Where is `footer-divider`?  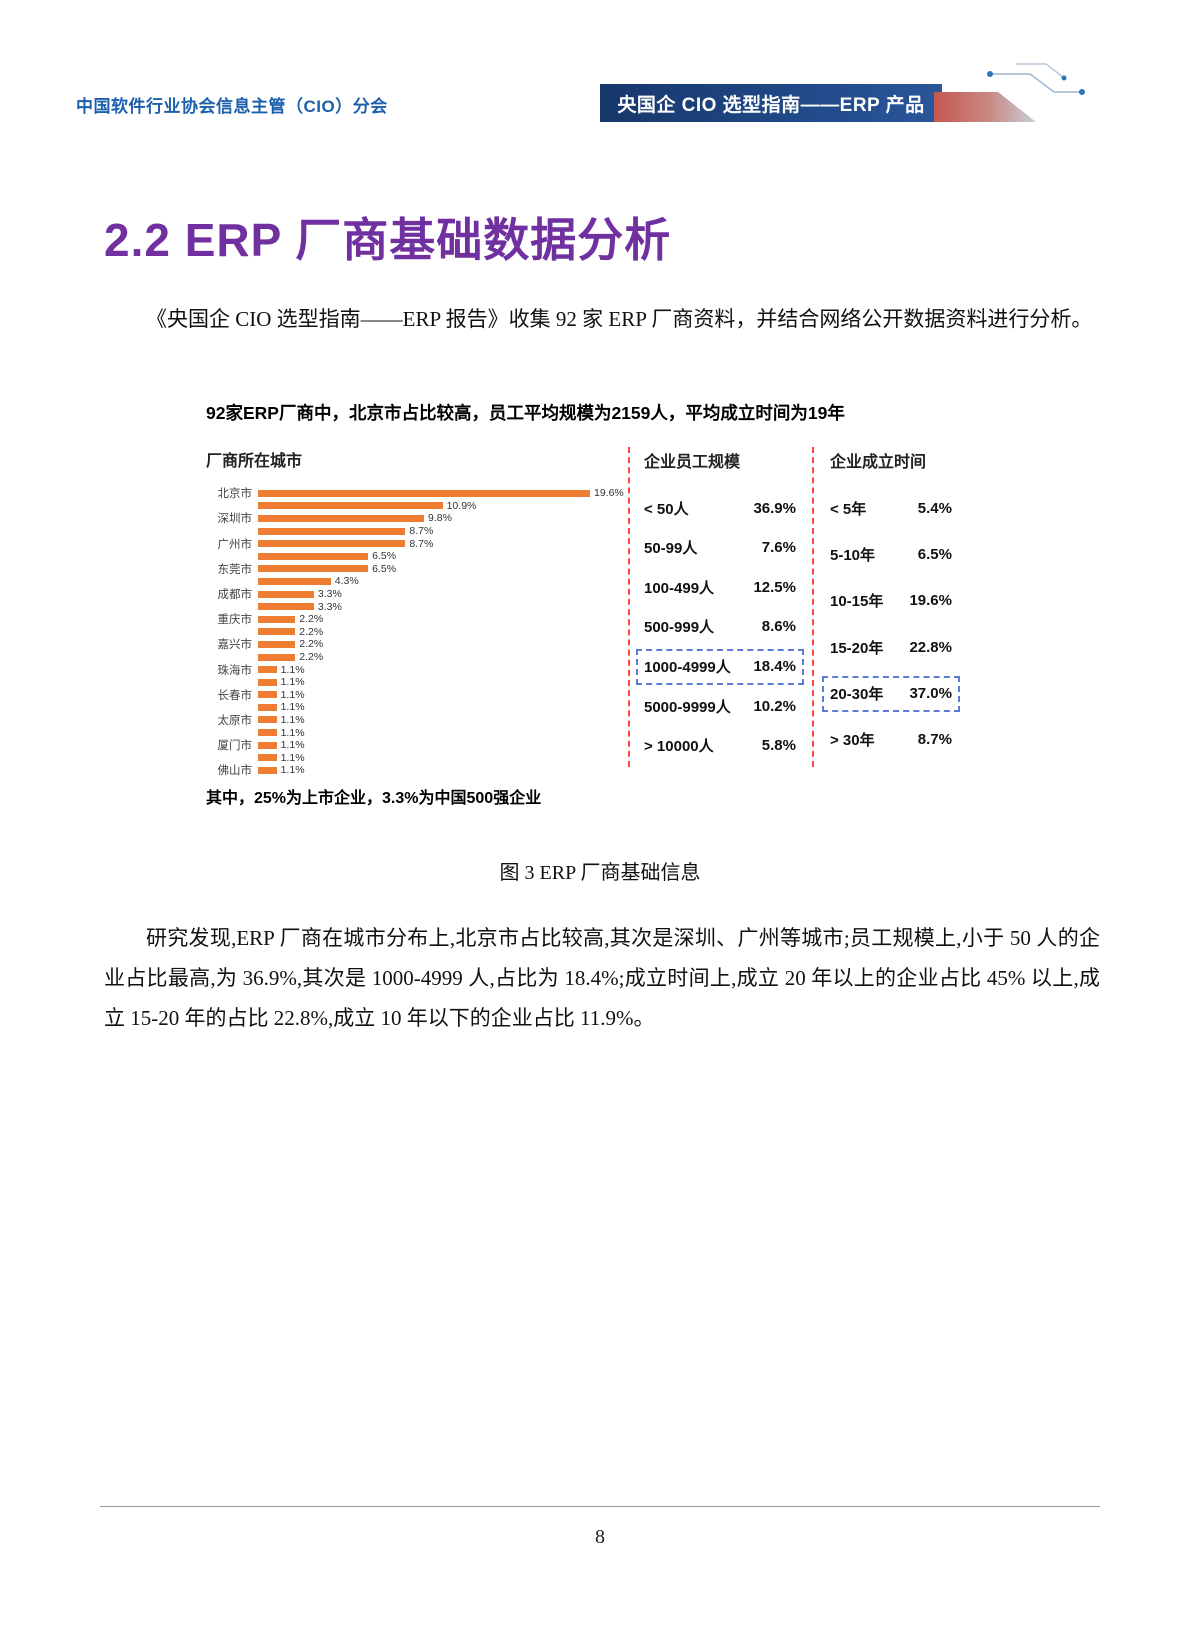
footer-divider is located at coordinates (600, 1506).